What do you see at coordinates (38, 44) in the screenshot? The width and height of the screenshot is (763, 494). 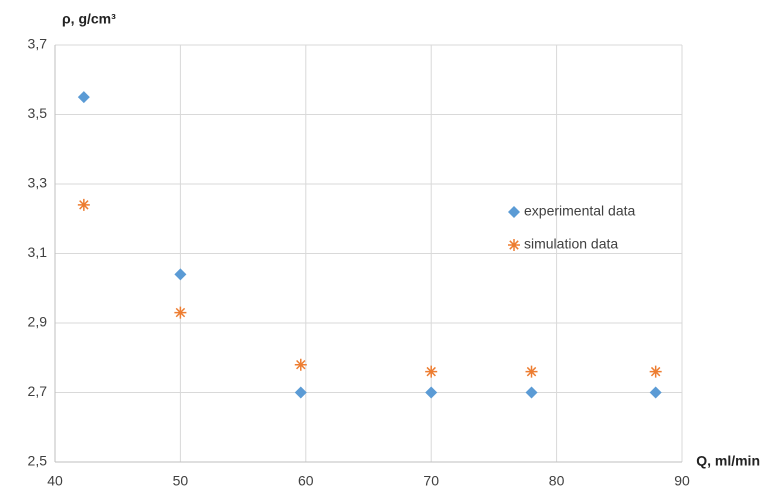 I see `y-tick-label: 3,7` at bounding box center [38, 44].